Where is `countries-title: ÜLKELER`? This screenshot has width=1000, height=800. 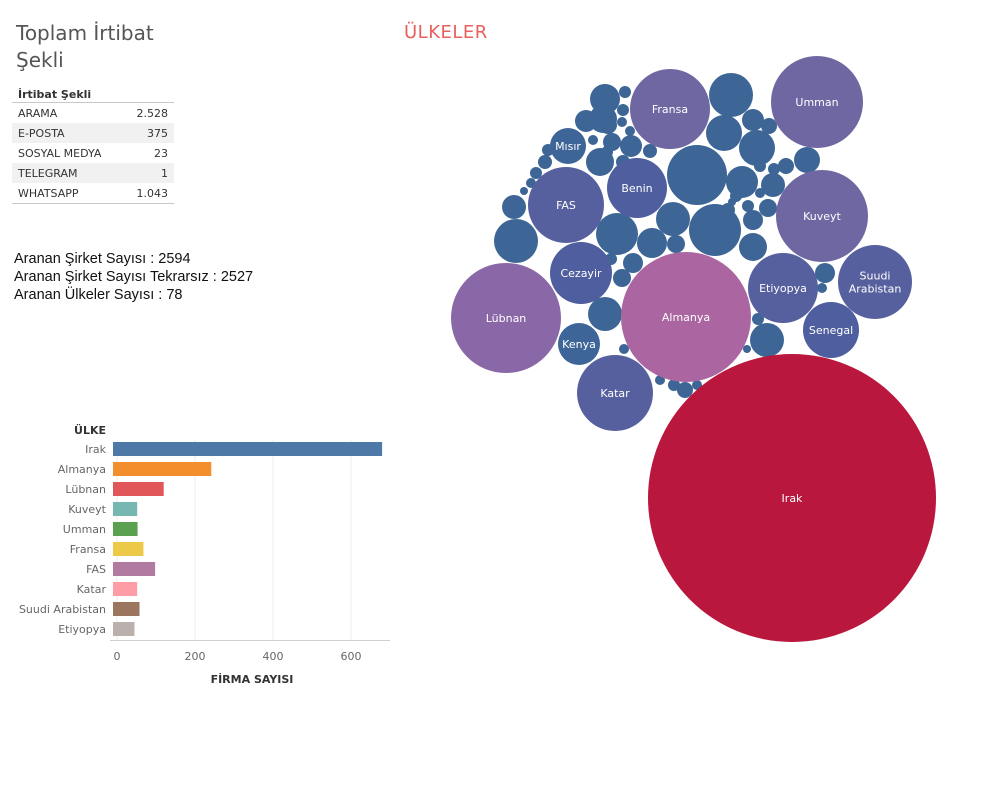
countries-title: ÜLKELER is located at coordinates (446, 32).